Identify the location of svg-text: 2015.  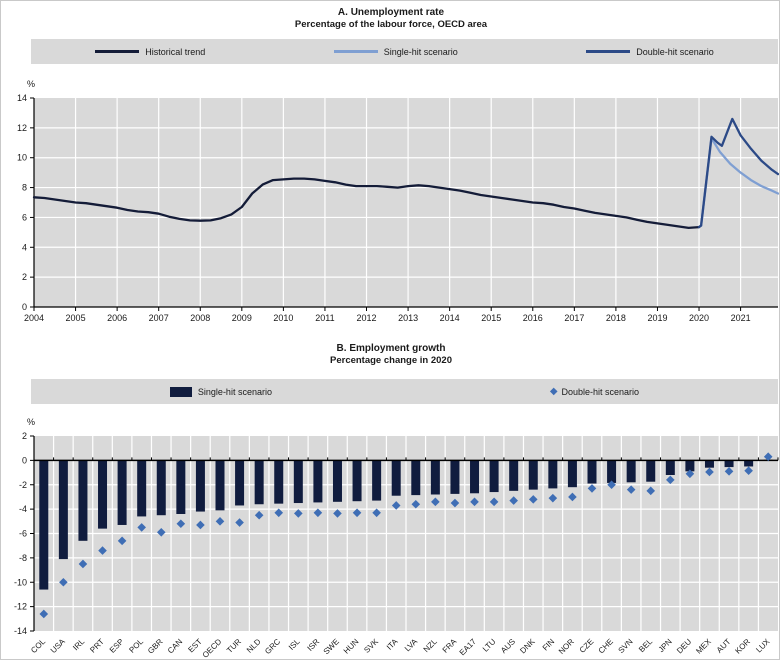
(491, 318).